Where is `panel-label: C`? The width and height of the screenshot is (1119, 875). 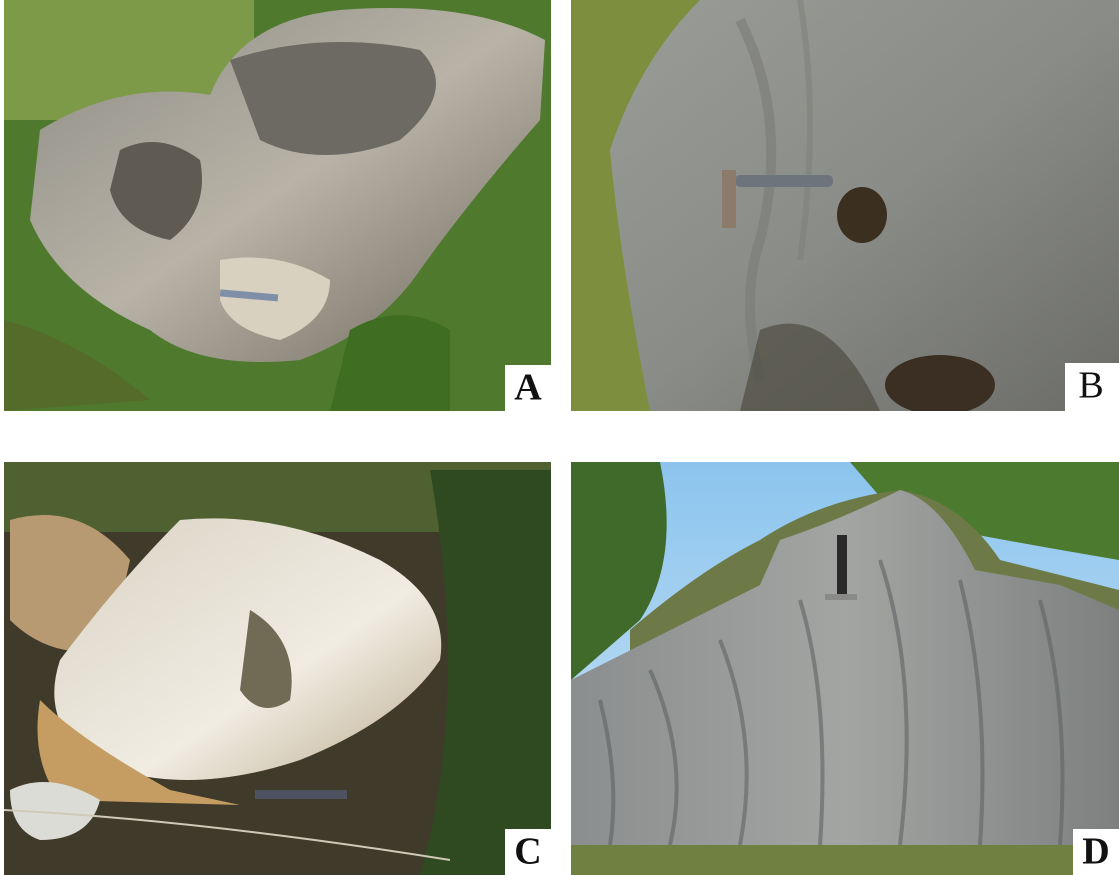 panel-label: C is located at coordinates (527, 852).